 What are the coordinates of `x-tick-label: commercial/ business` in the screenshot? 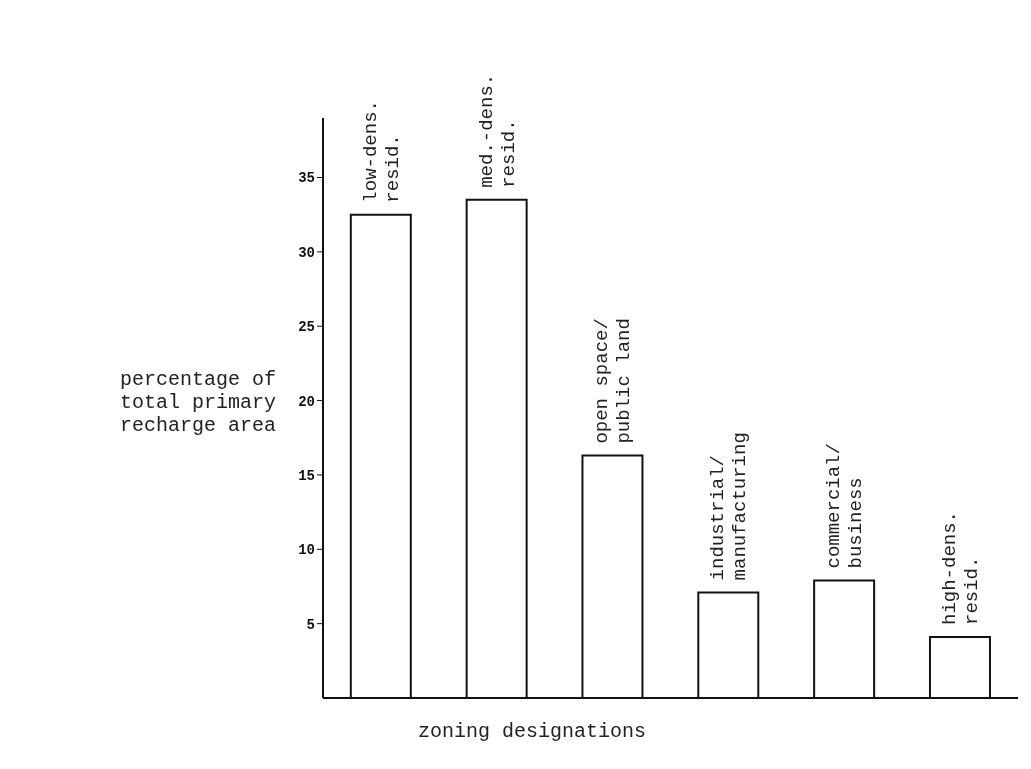 It's located at (845, 506).